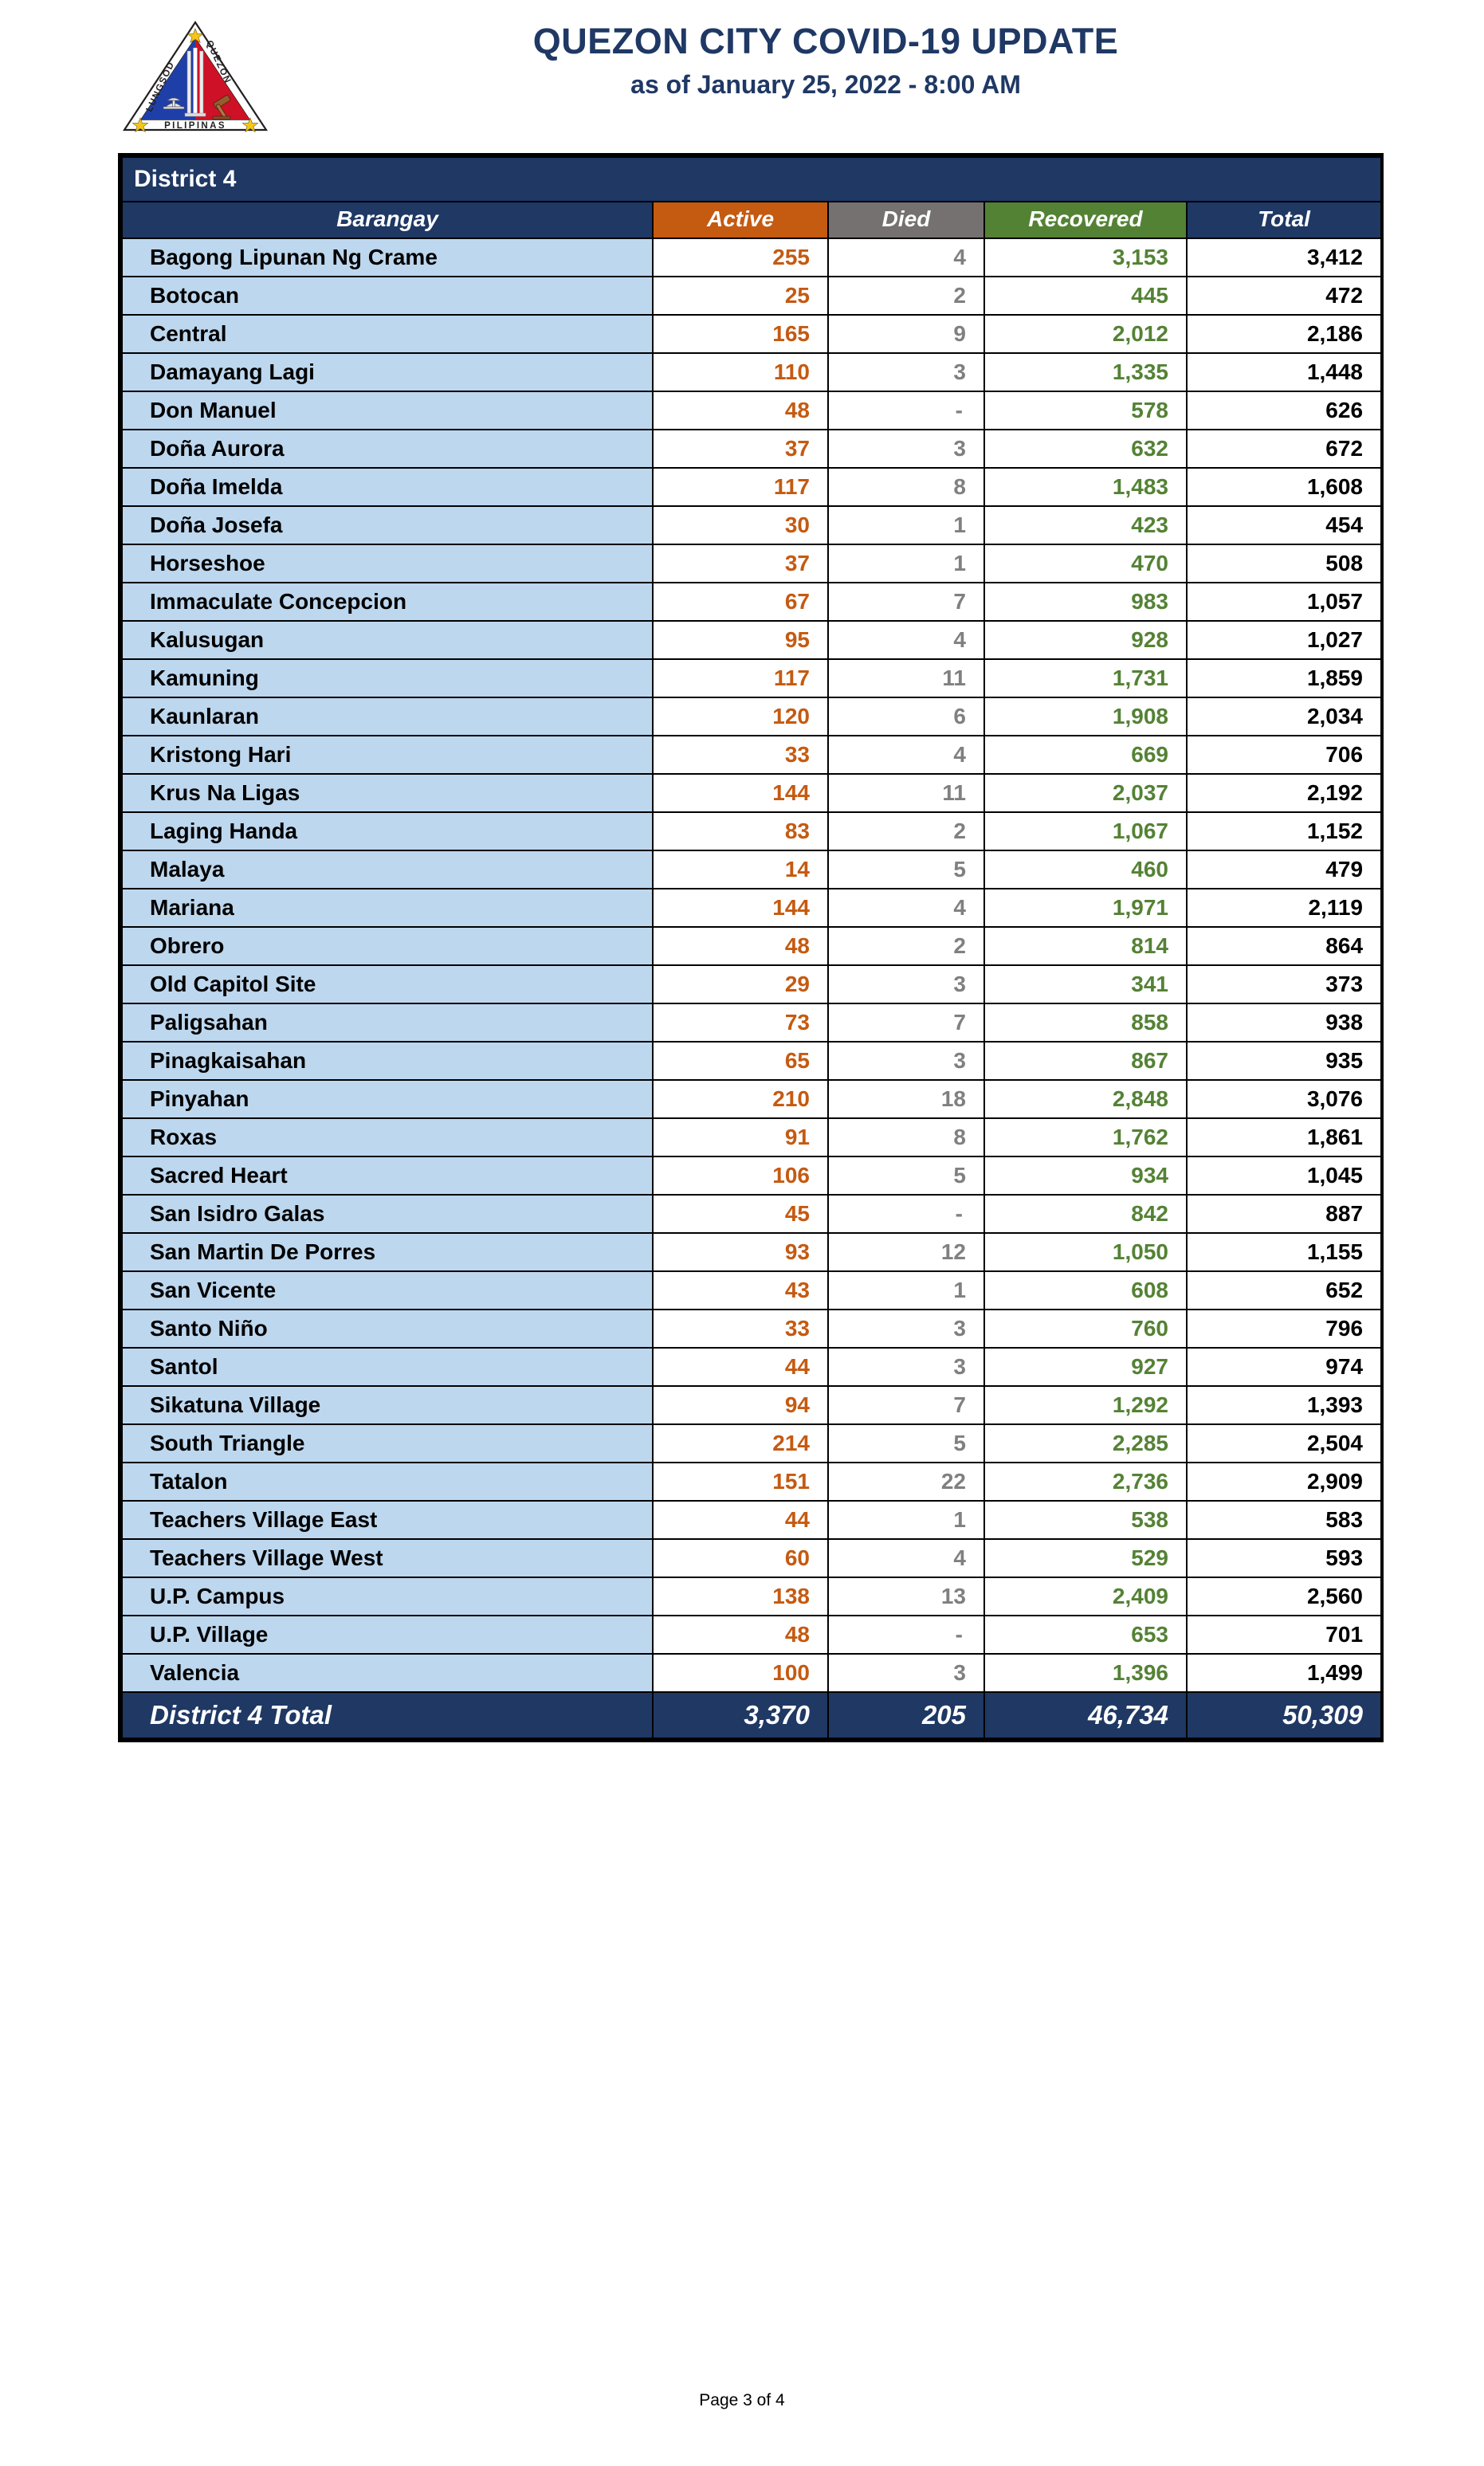 The height and width of the screenshot is (2466, 1484). What do you see at coordinates (751, 179) in the screenshot?
I see `district-banner-row: District 4` at bounding box center [751, 179].